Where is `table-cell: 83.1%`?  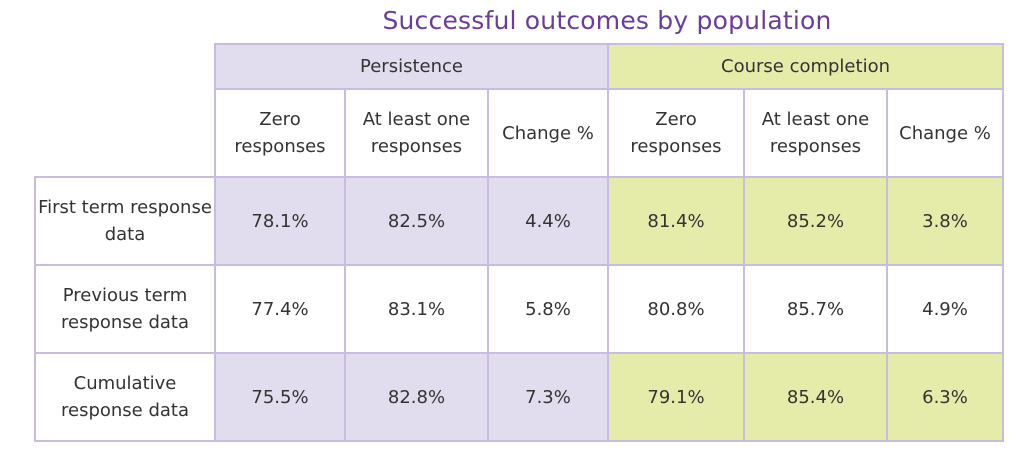 table-cell: 83.1% is located at coordinates (416, 309).